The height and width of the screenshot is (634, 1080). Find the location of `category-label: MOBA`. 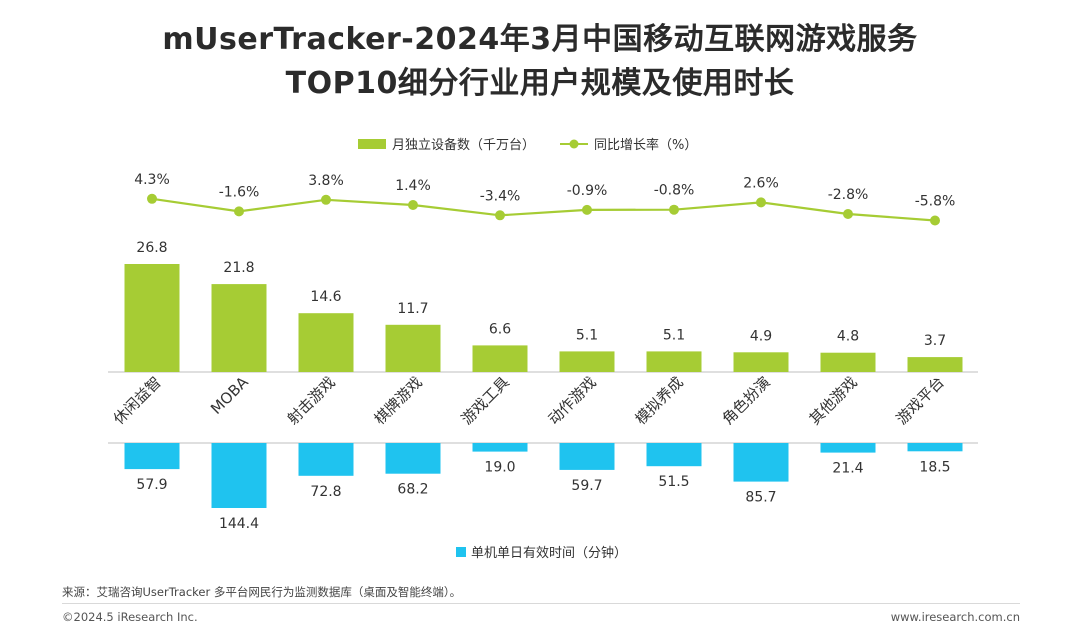

category-label: MOBA is located at coordinates (229, 395).